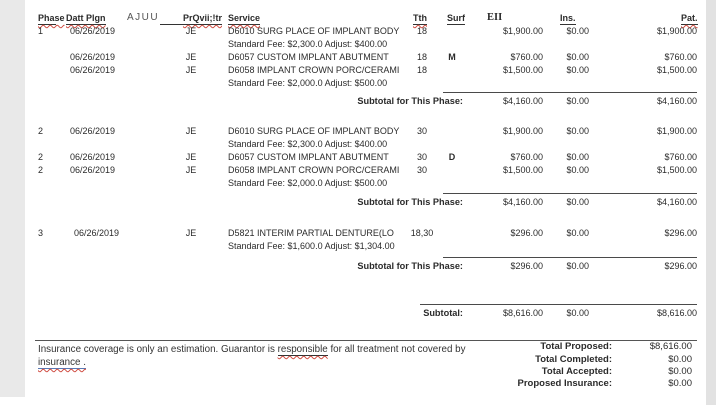 The height and width of the screenshot is (405, 720). What do you see at coordinates (41, 31) in the screenshot?
I see `cell-phase: 1` at bounding box center [41, 31].